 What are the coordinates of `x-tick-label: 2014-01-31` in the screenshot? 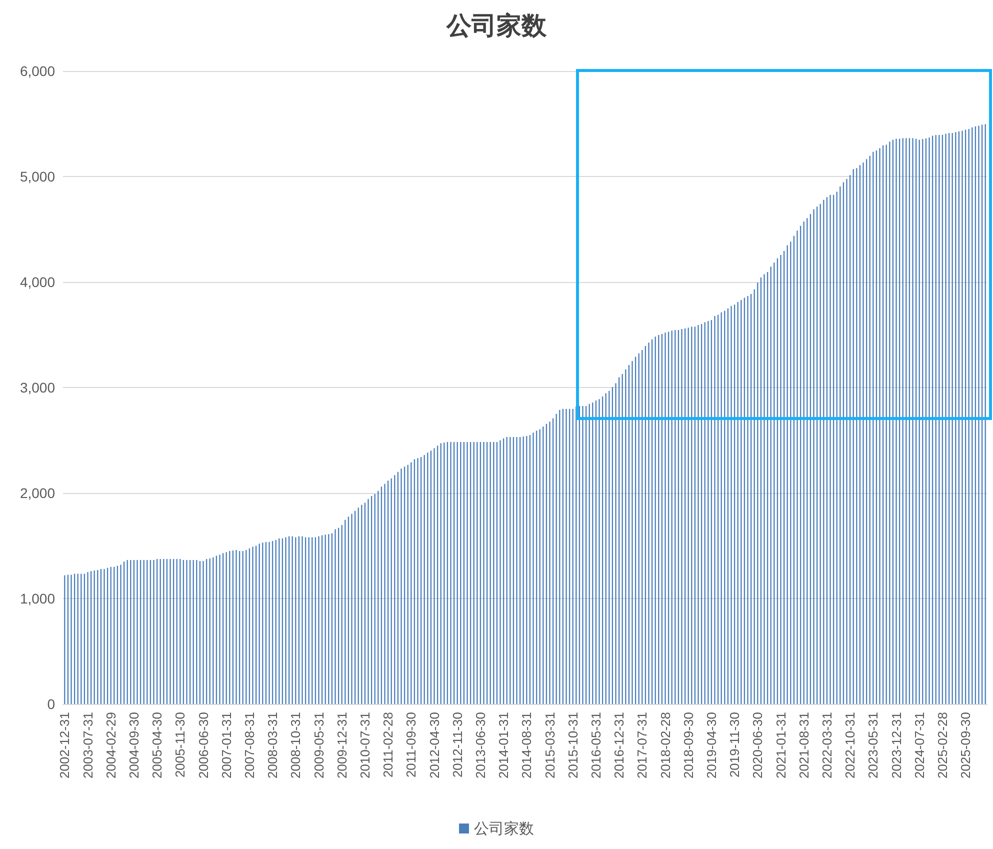 It's located at (504, 745).